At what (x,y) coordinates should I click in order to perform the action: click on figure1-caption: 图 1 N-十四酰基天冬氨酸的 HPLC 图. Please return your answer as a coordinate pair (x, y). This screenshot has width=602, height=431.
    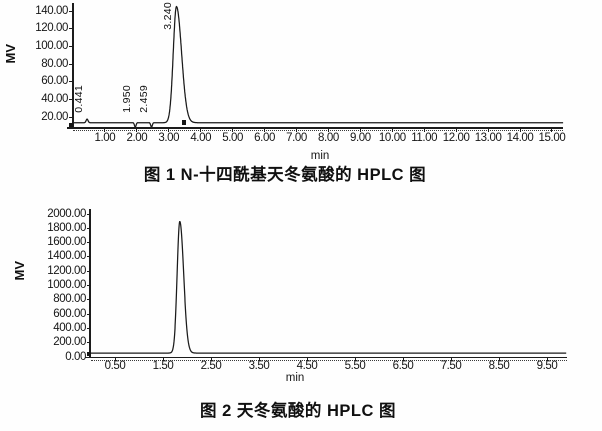
    Looking at the image, I should click on (285, 175).